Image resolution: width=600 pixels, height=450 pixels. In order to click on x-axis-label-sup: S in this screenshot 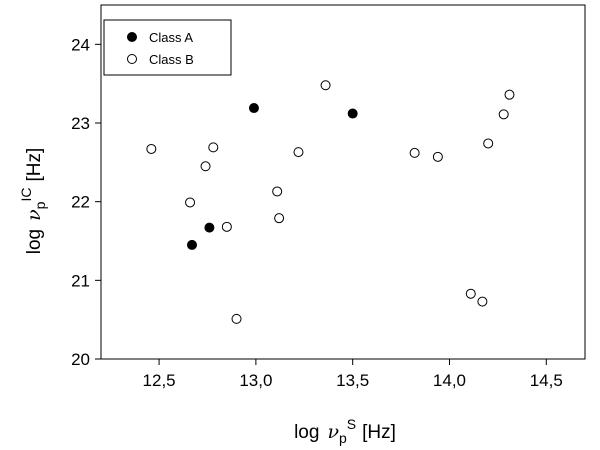, I will do `click(351, 424)`.